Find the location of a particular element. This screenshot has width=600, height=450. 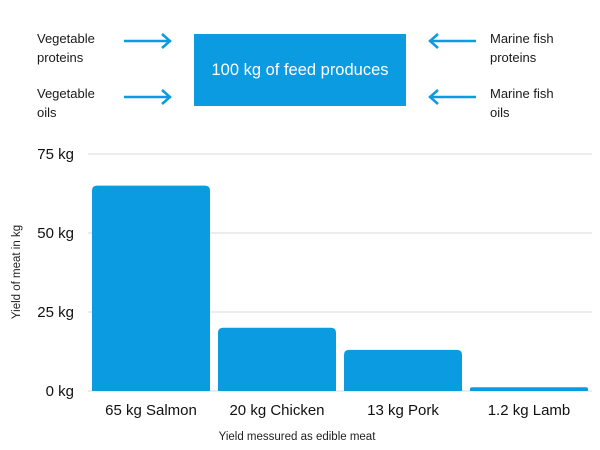

x-tick-label: 65 kg Salmon is located at coordinates (151, 410).